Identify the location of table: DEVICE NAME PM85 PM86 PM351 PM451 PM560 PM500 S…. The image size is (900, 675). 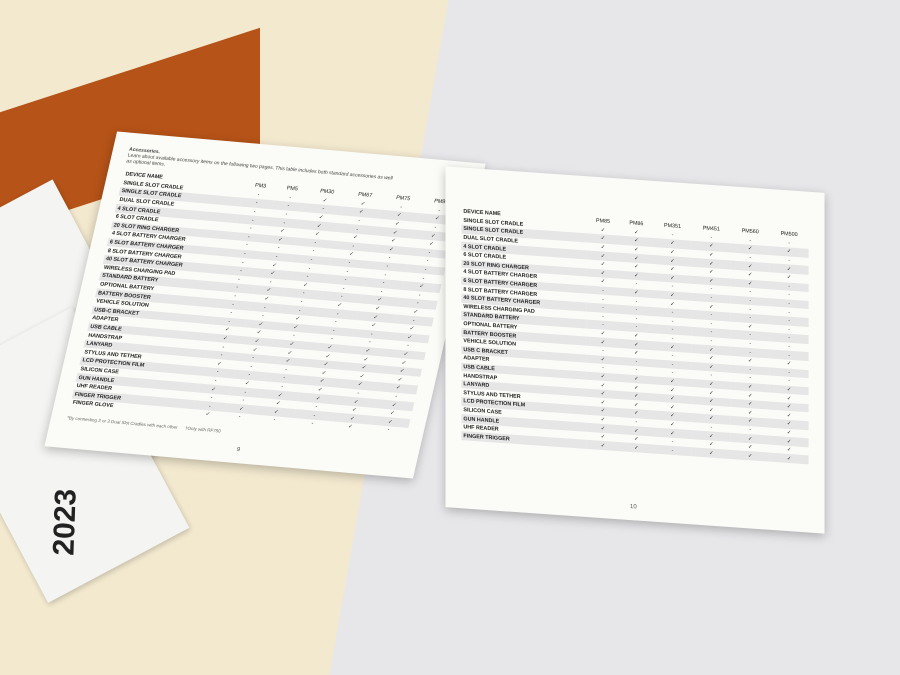
(635, 336).